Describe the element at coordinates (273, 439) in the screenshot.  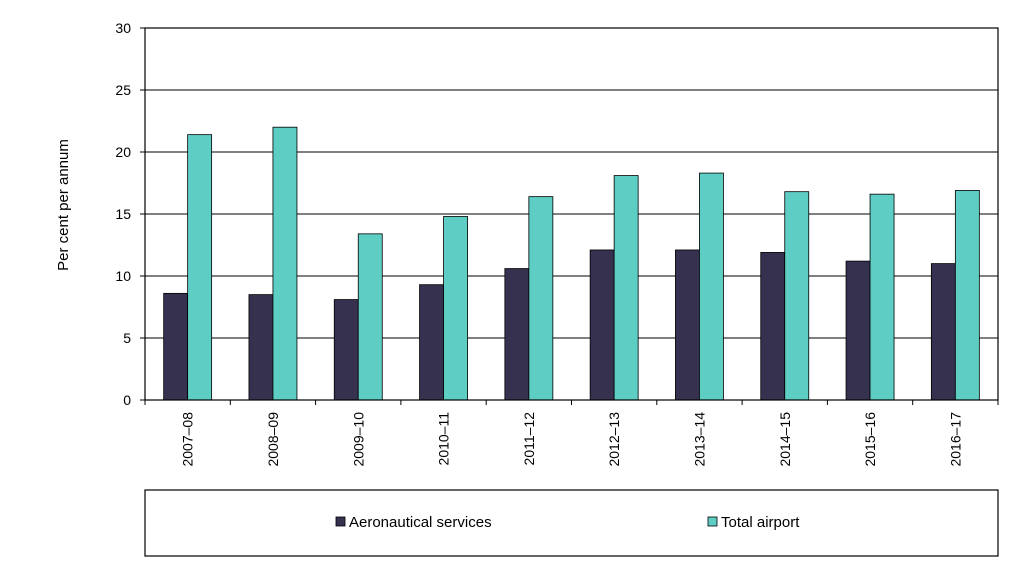
I see `x-tick-label: 2008–09` at that location.